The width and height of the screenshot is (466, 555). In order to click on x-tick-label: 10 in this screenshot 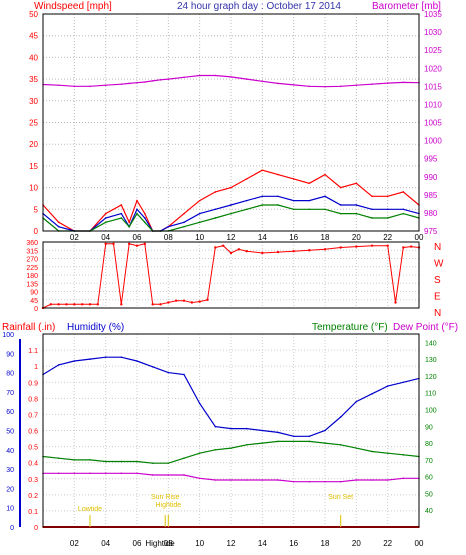, I will do `click(199, 237)`.